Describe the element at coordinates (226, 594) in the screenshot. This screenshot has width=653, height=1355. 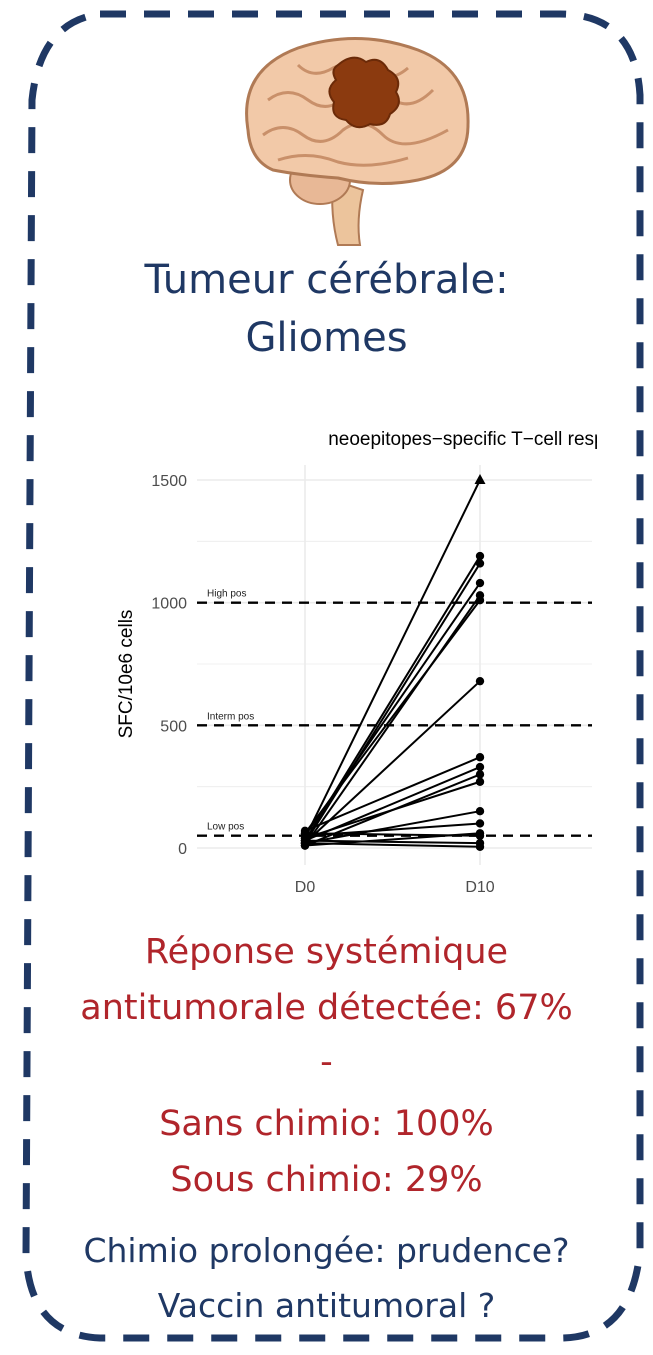
I see `threshold-label: High pos` at that location.